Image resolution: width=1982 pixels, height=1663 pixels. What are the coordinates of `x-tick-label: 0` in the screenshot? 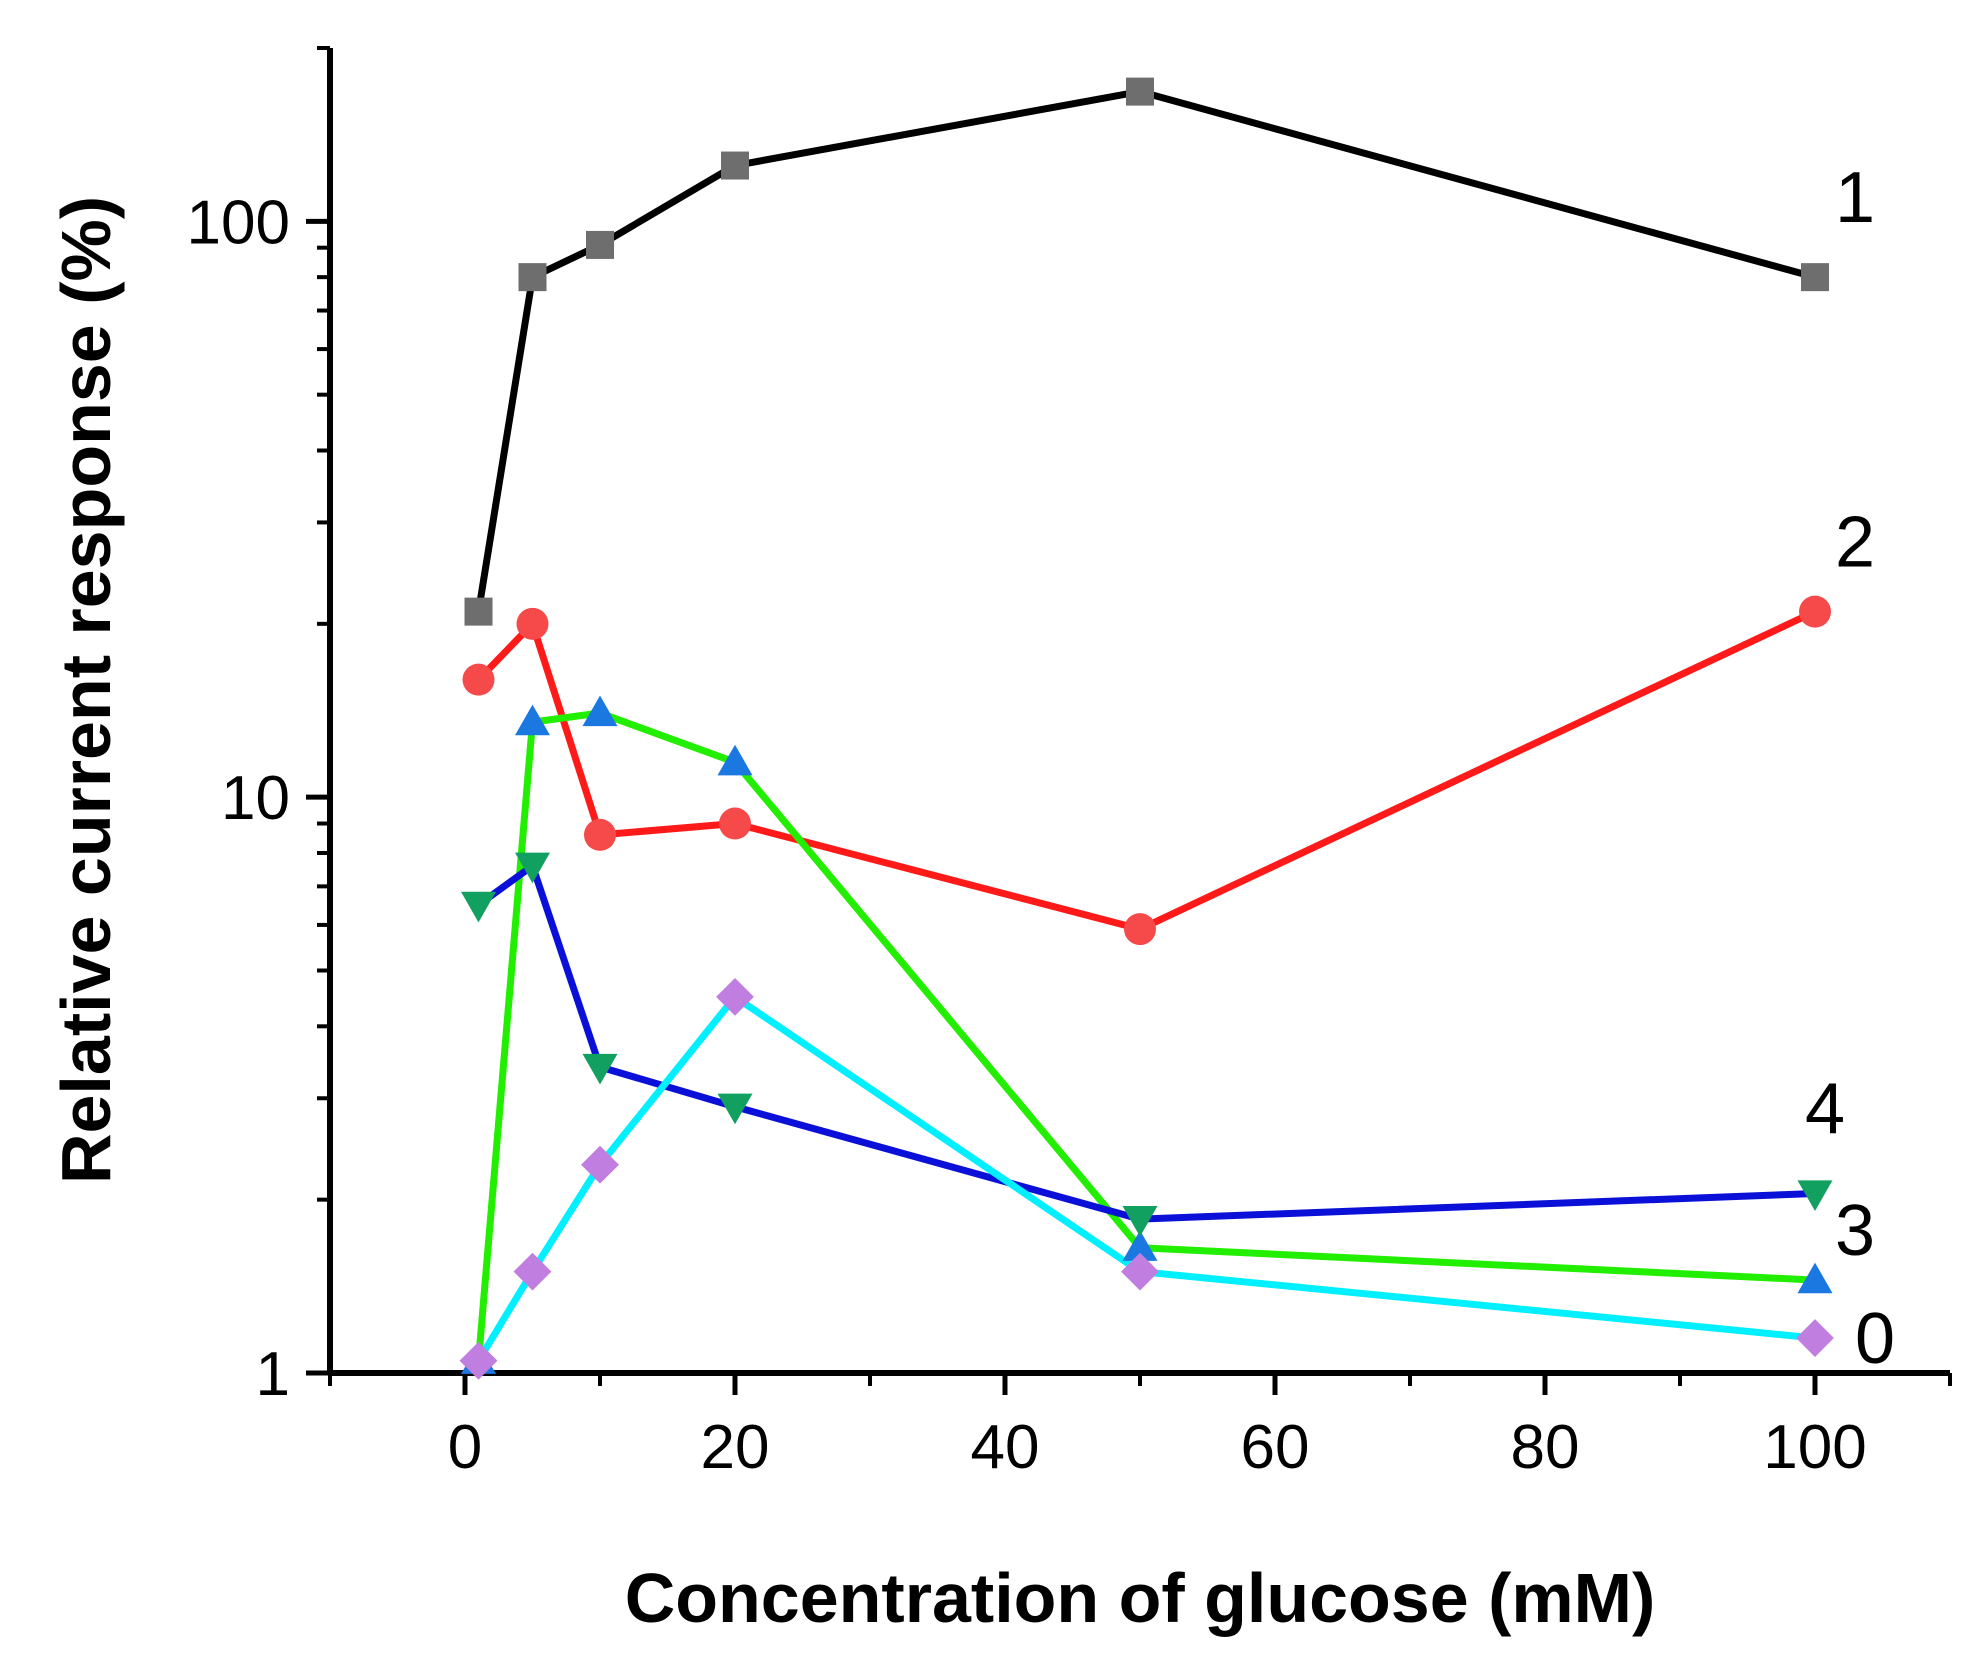 It's located at (465, 1447).